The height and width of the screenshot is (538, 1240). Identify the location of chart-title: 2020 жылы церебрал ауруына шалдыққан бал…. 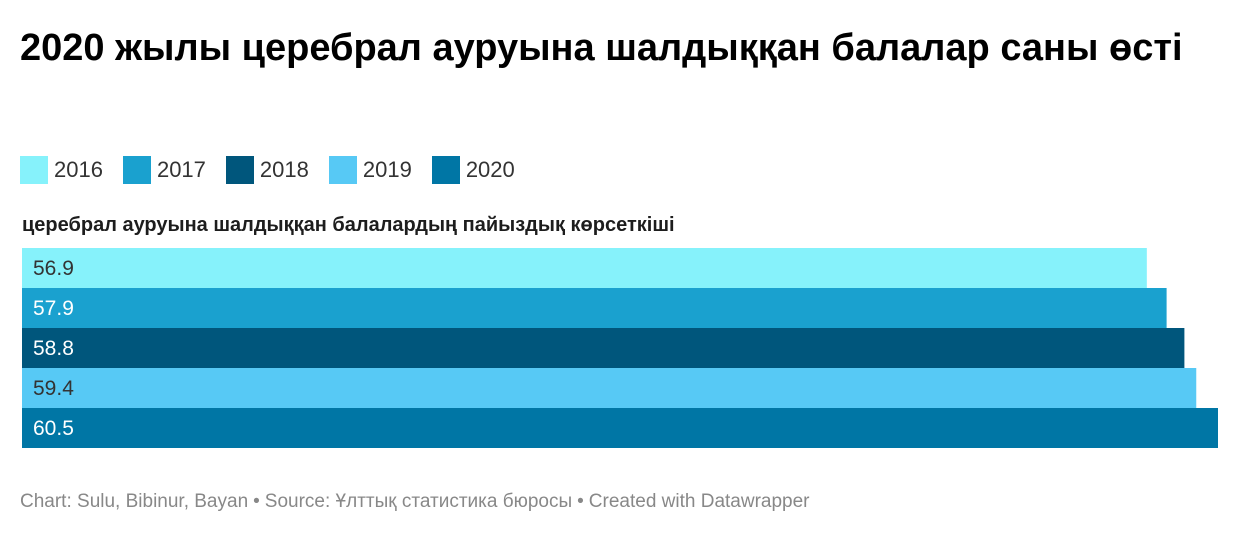
(601, 48).